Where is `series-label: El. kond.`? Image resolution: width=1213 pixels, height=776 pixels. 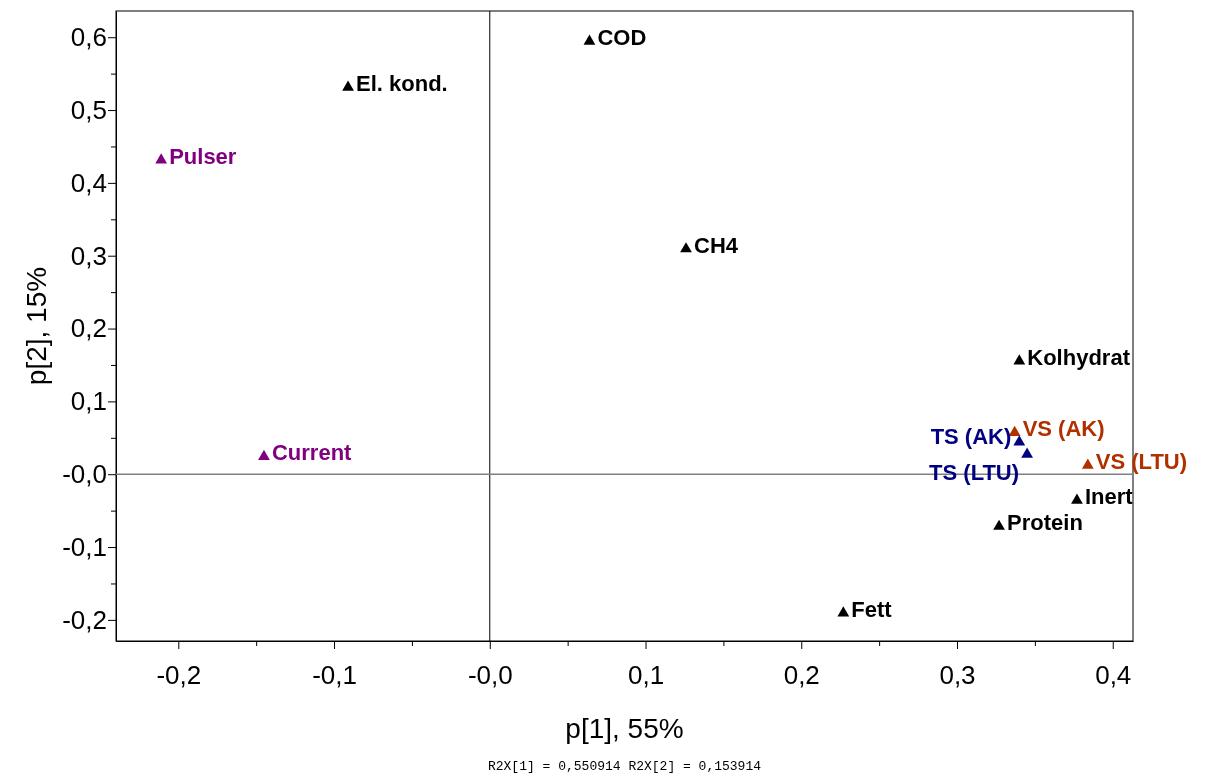 series-label: El. kond. is located at coordinates (402, 84).